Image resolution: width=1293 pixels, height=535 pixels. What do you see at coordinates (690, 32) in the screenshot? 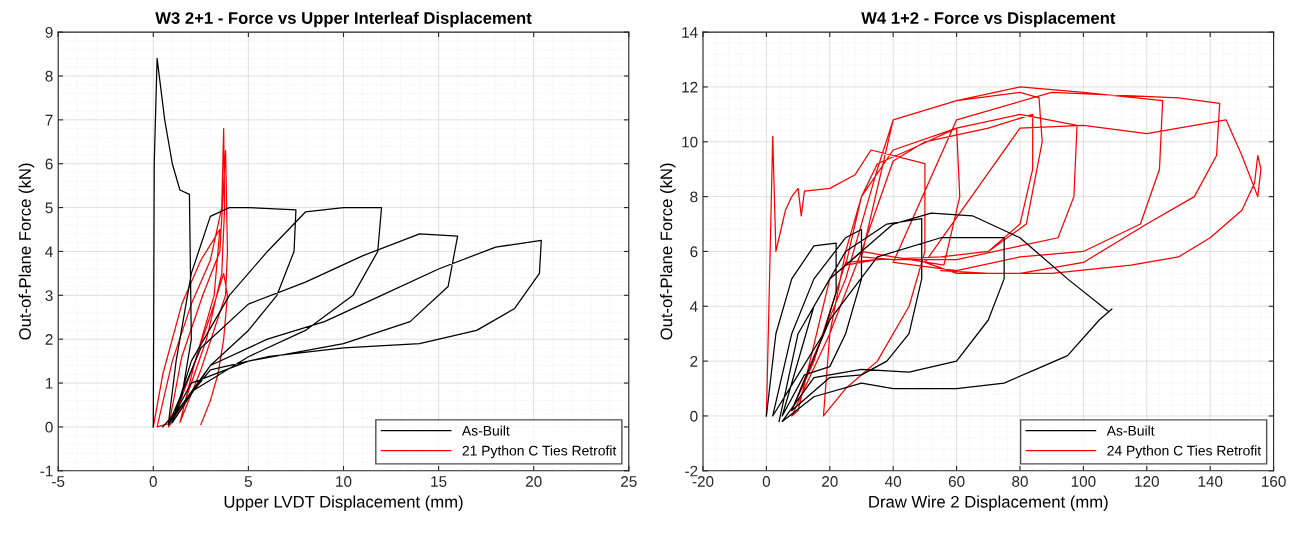
I see `y-tick-label: 14` at bounding box center [690, 32].